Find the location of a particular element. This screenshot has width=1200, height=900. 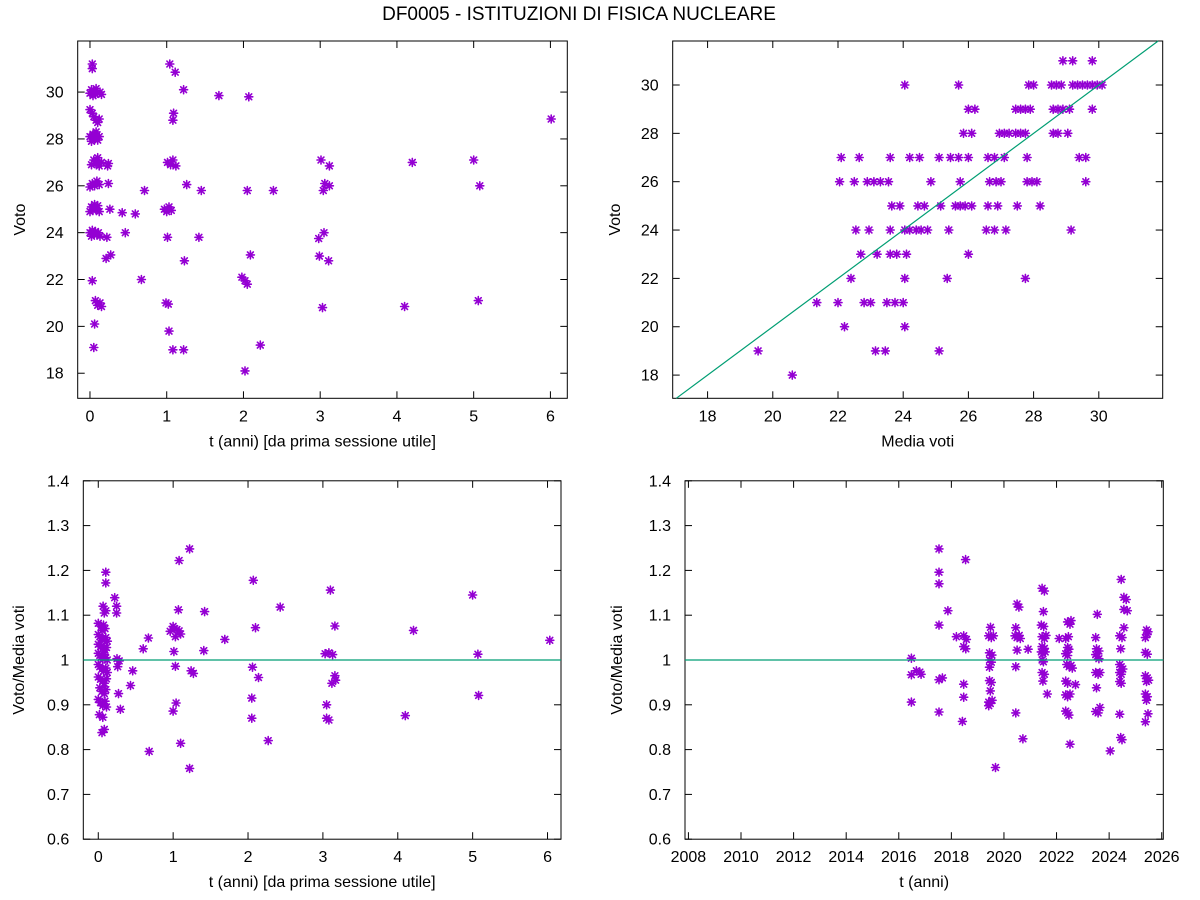

x-axis-label: t (anni) is located at coordinates (924, 882).